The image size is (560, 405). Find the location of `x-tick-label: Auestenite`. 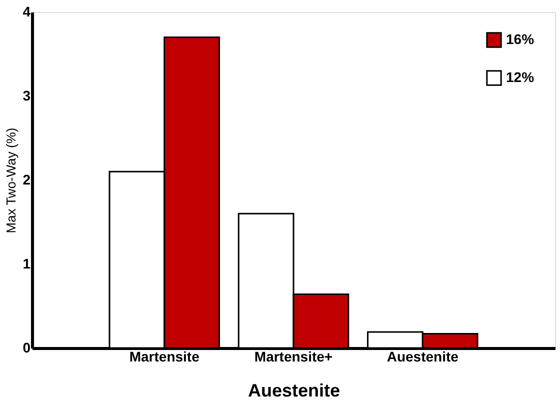

x-tick-label: Auestenite is located at coordinates (422, 356).